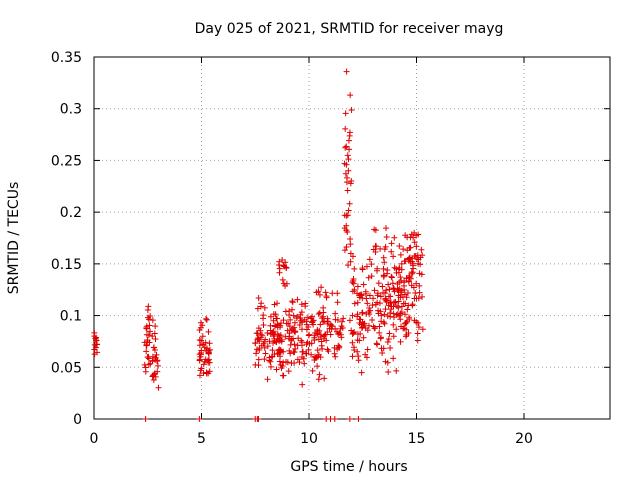 The height and width of the screenshot is (480, 640). I want to click on x-tick-label: 20, so click(524, 439).